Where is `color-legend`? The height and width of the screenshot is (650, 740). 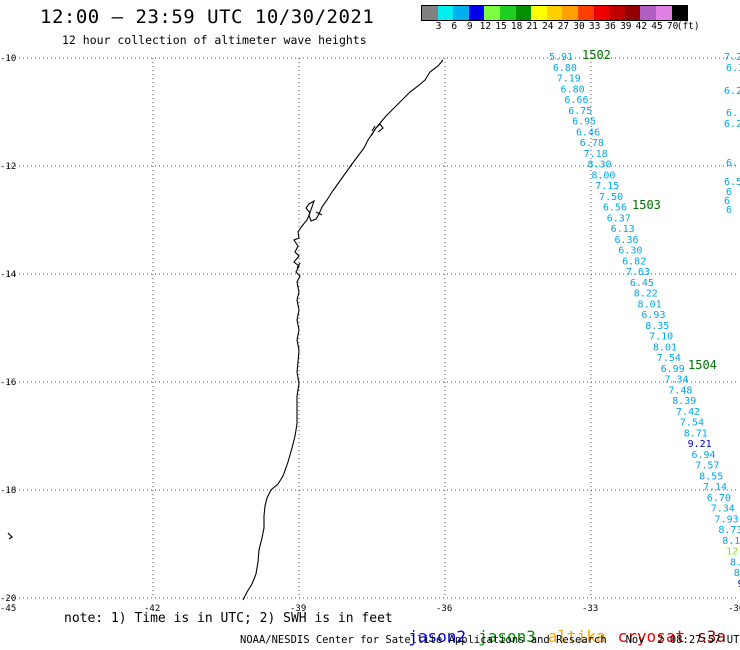 color-legend is located at coordinates (555, 13).